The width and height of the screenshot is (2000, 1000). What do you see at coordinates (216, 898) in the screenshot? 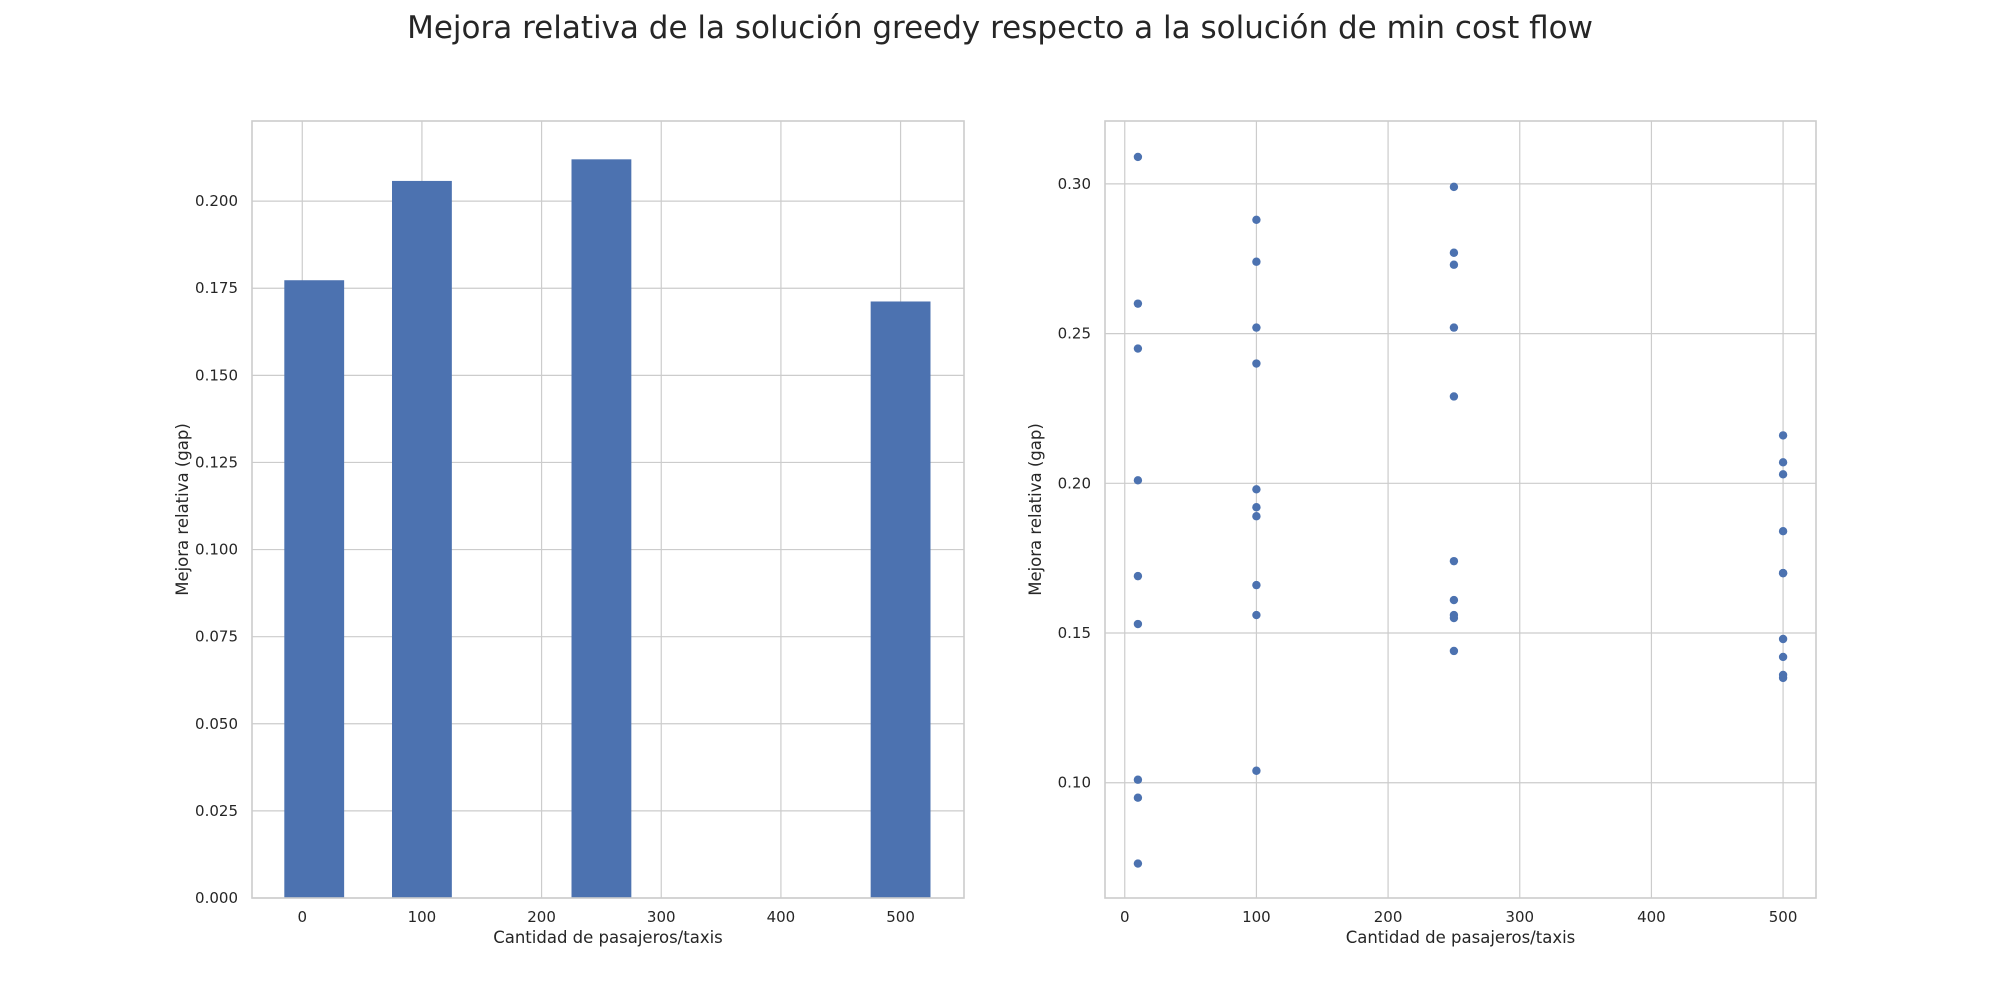
I see `y-tick-label: 0.000` at bounding box center [216, 898].